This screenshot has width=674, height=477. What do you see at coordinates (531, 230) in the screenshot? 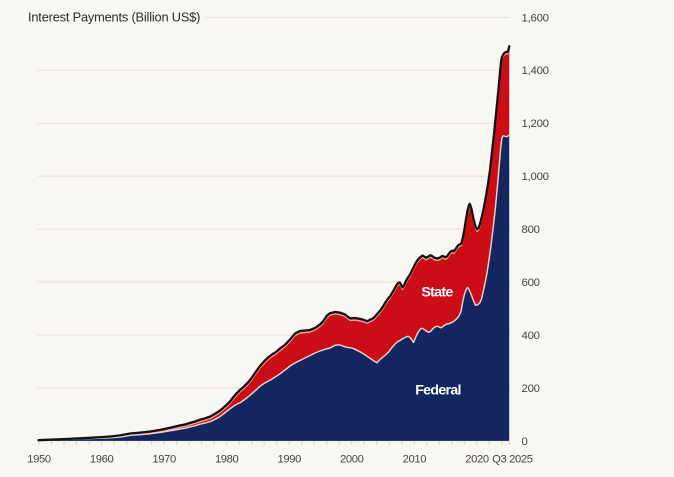
I see `svg-text: 800` at bounding box center [531, 230].